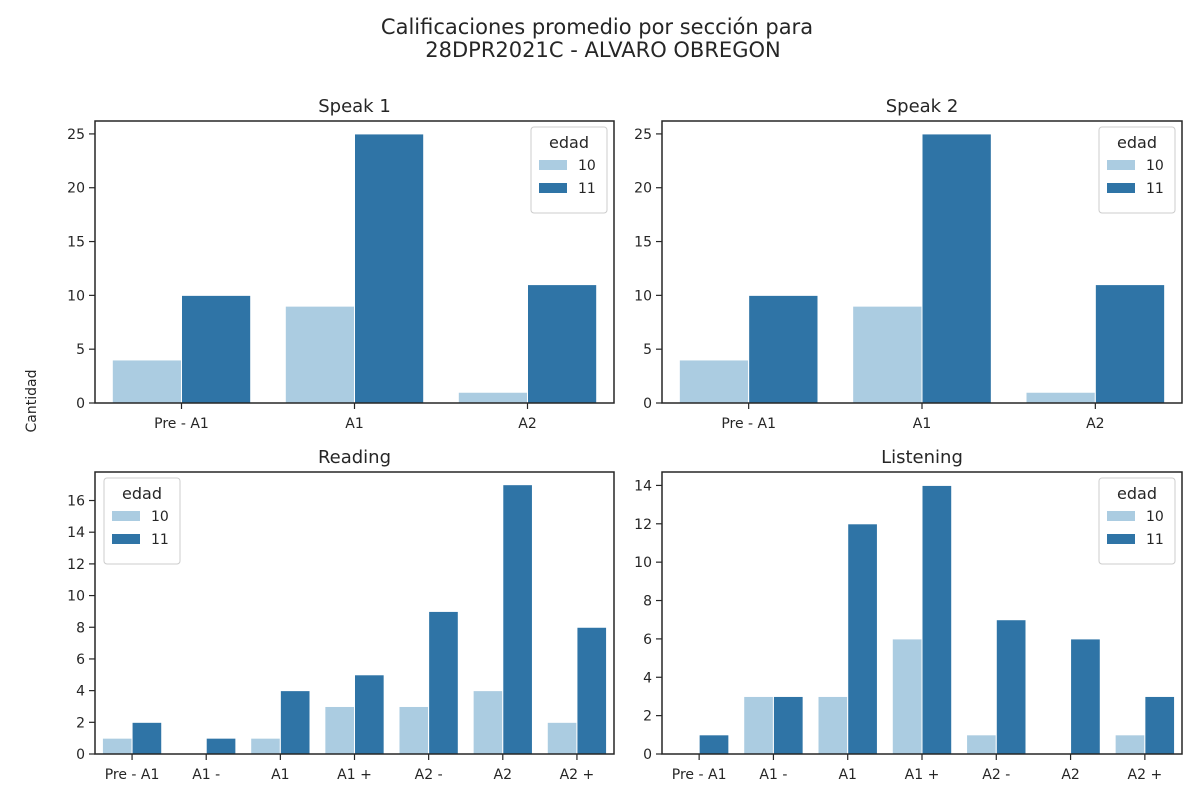  I want to click on y-tick-label: 2, so click(80, 723).